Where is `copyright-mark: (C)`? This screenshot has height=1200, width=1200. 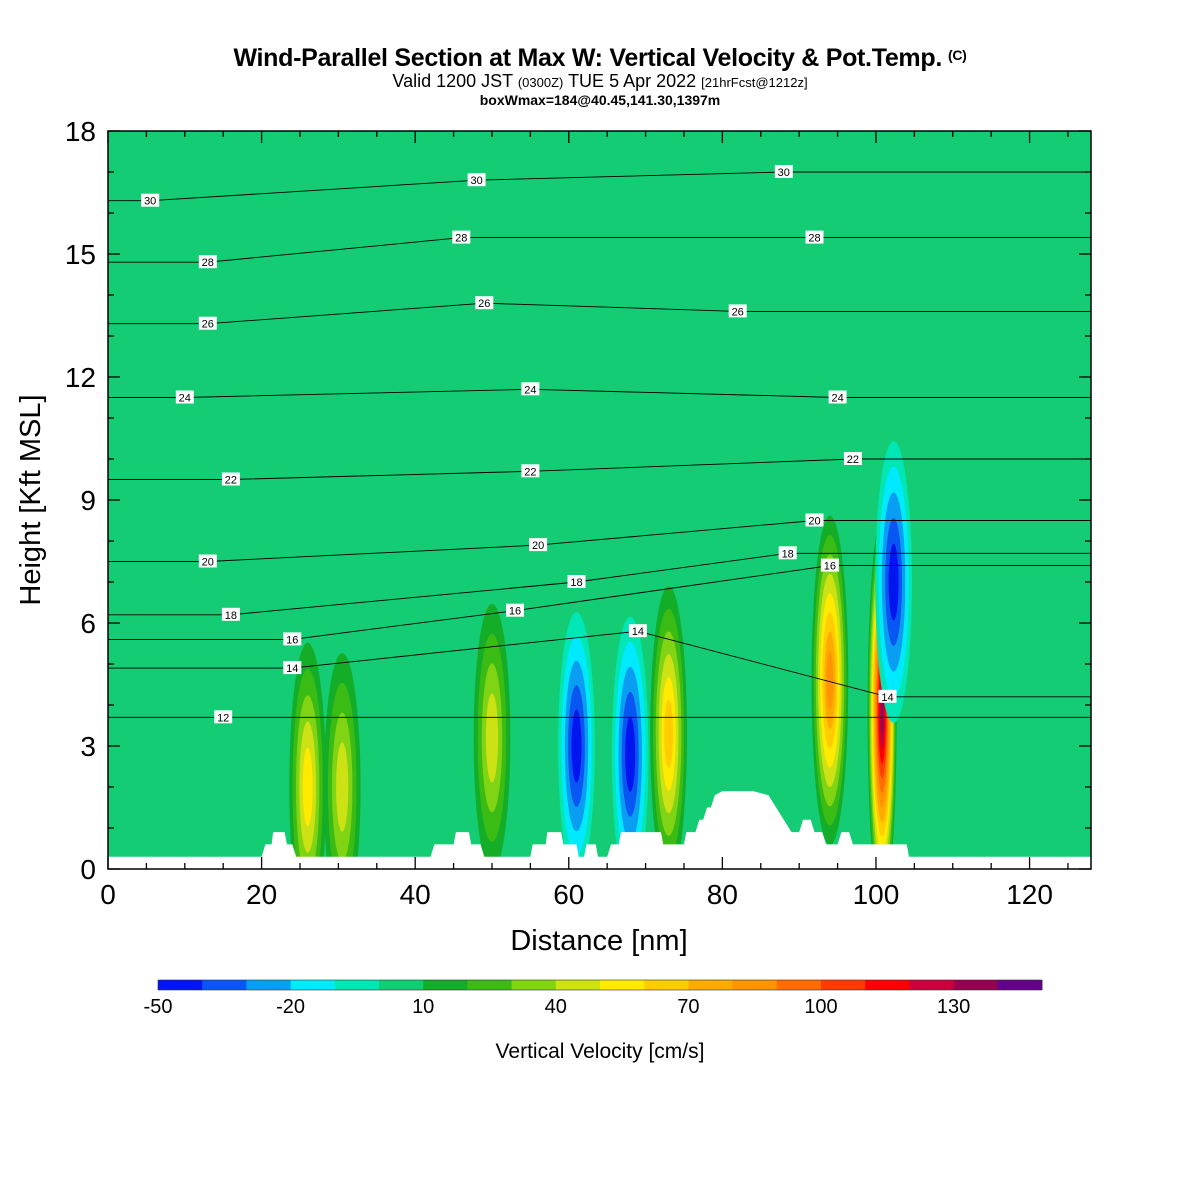 copyright-mark: (C) is located at coordinates (957, 55).